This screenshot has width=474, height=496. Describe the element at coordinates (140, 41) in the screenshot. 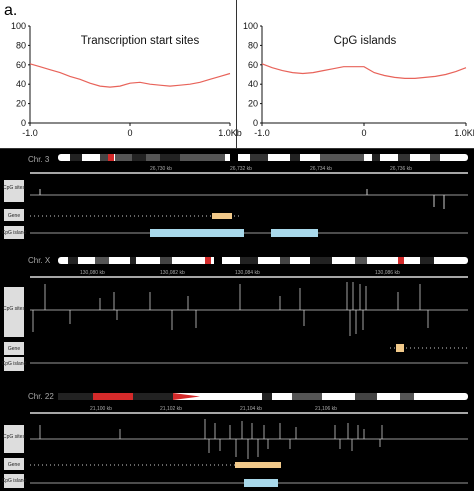

I see `chart-title-tss: Transcription start sites` at that location.